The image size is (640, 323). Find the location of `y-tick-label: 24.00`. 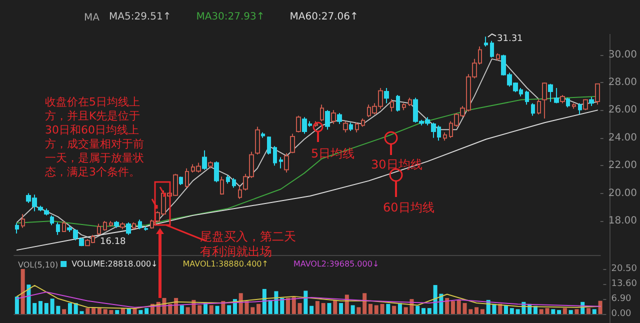

y-tick-label: 24.00 is located at coordinates (623, 138).